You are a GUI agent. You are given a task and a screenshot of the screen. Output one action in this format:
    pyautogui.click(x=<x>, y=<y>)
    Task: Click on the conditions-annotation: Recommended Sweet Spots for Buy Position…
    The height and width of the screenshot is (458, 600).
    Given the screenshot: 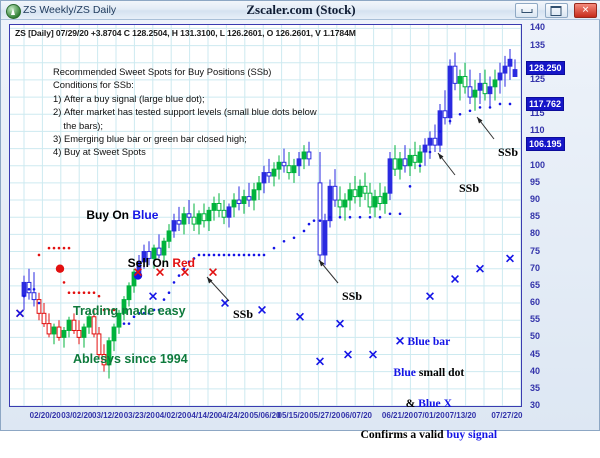 What is the action you would take?
    pyautogui.click(x=185, y=112)
    